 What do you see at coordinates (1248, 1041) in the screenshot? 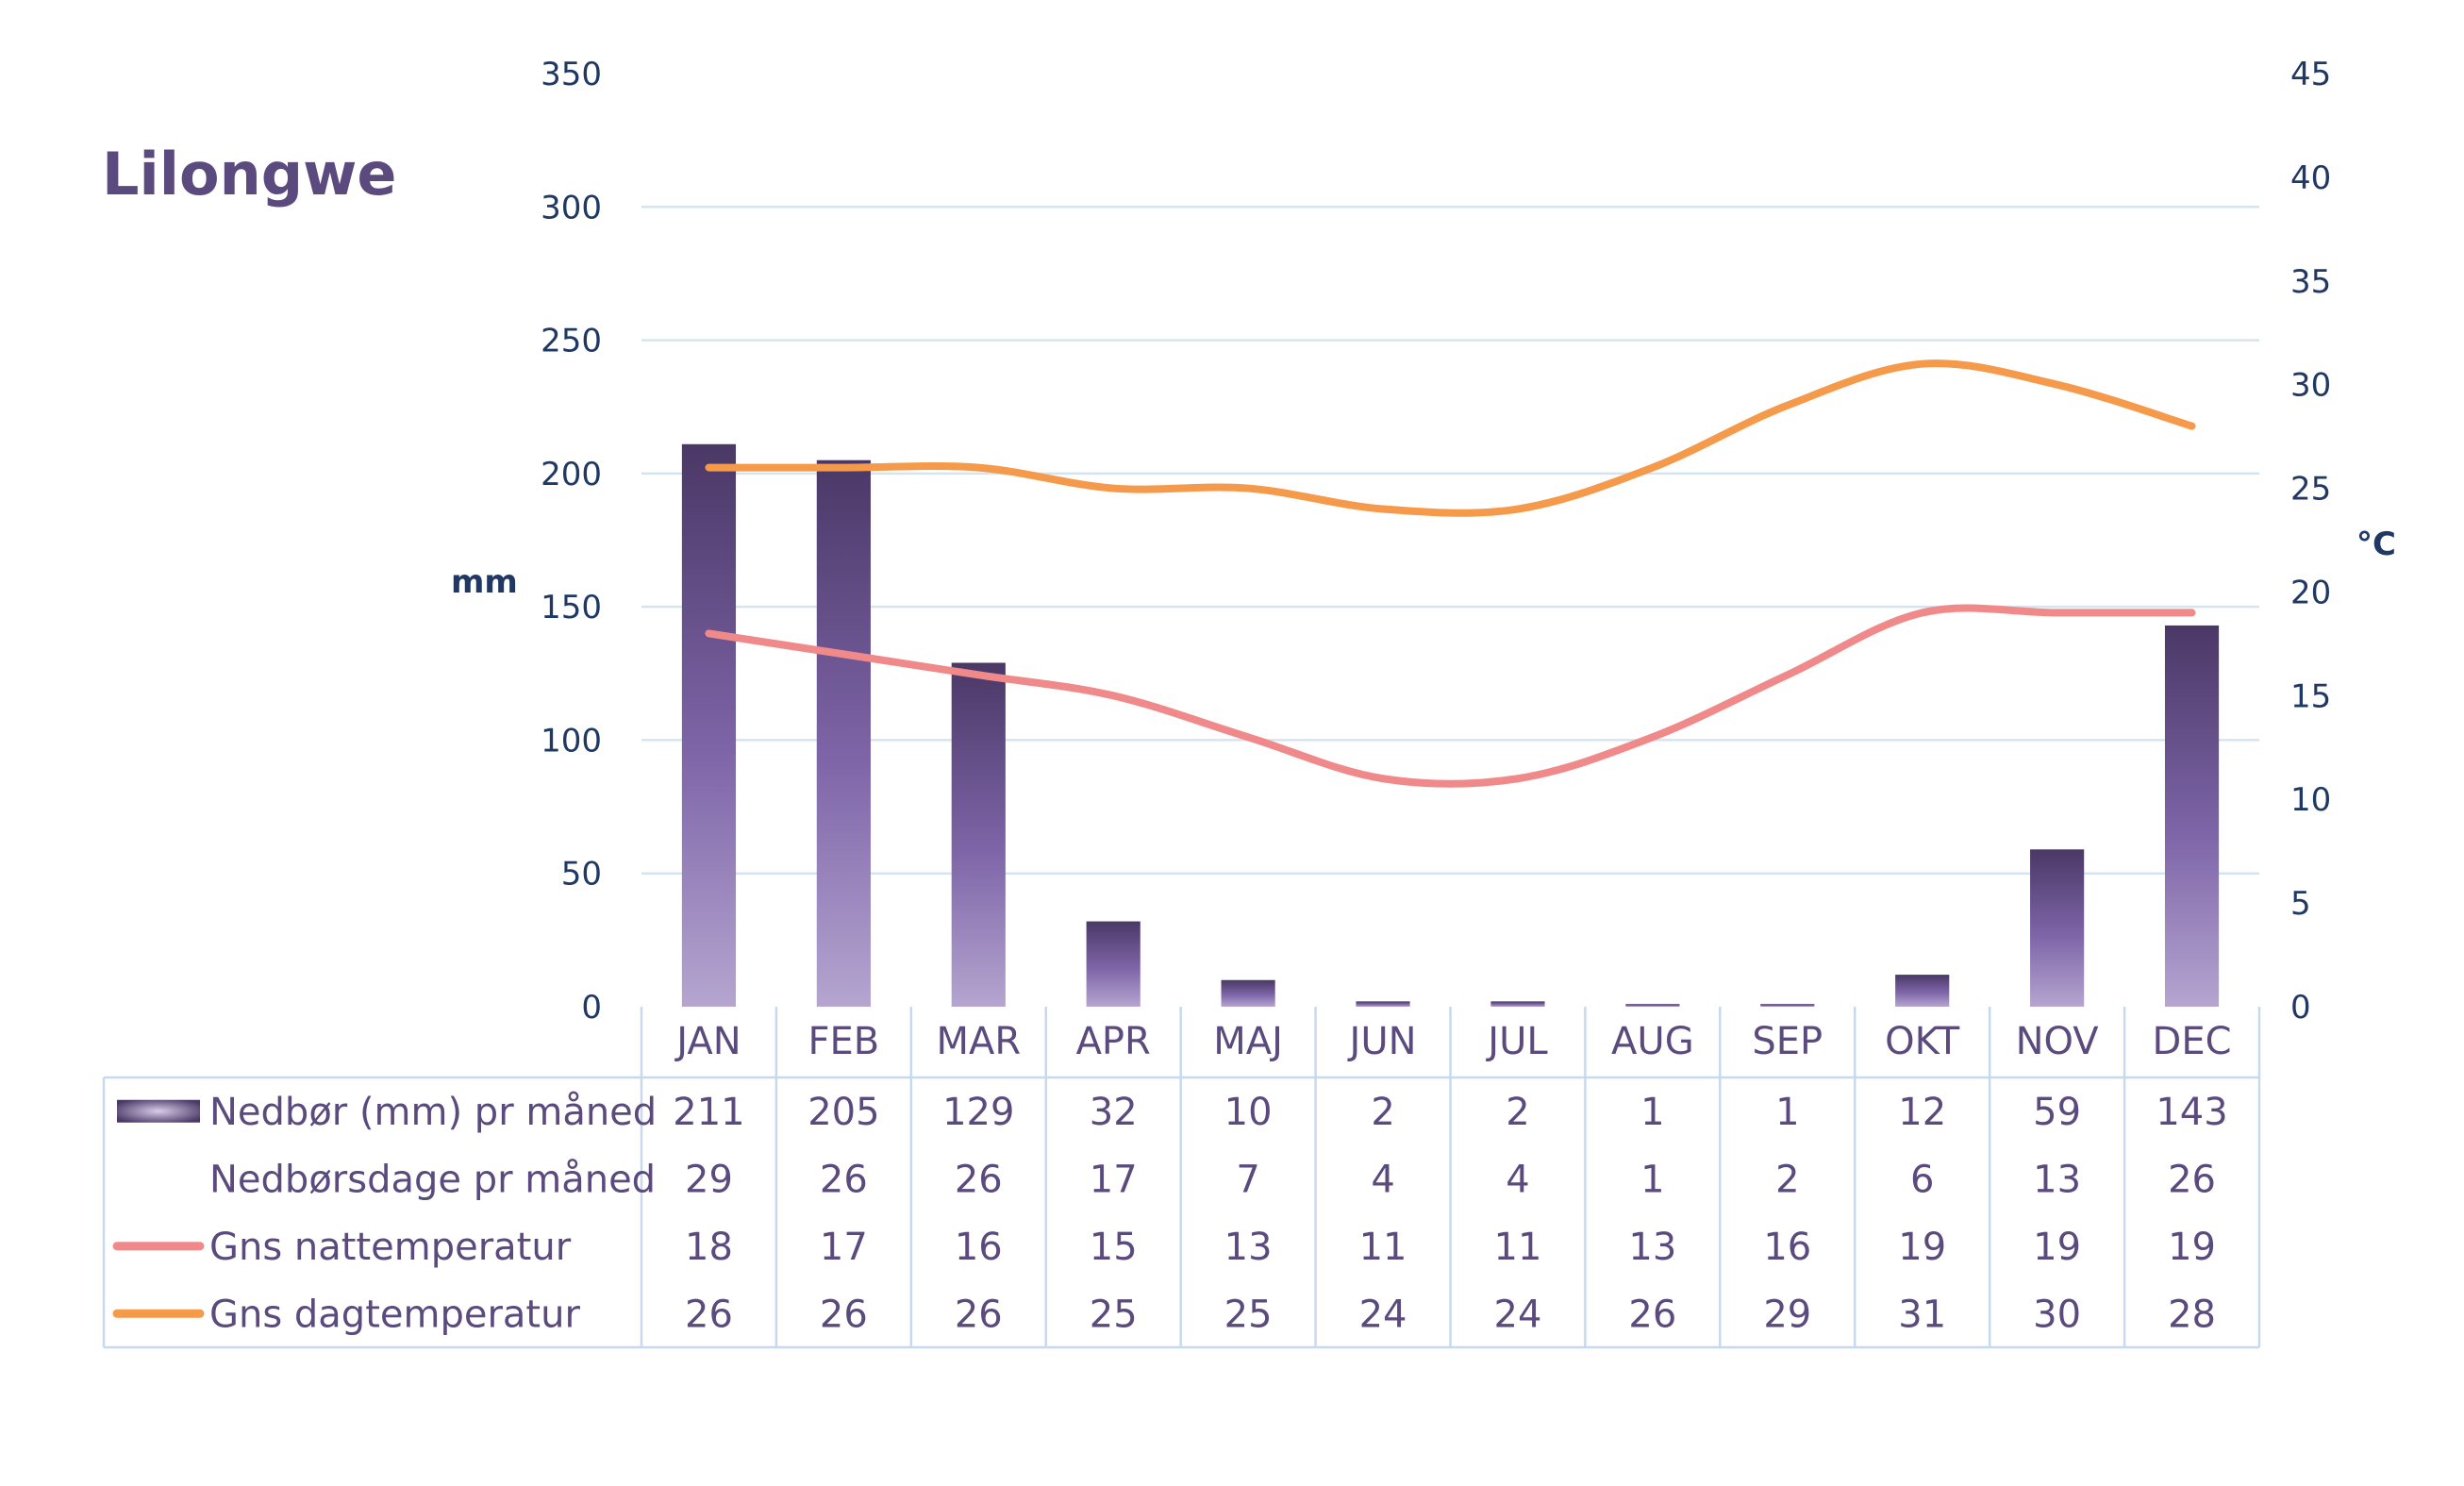
I see `month-label: MAJ` at bounding box center [1248, 1041].